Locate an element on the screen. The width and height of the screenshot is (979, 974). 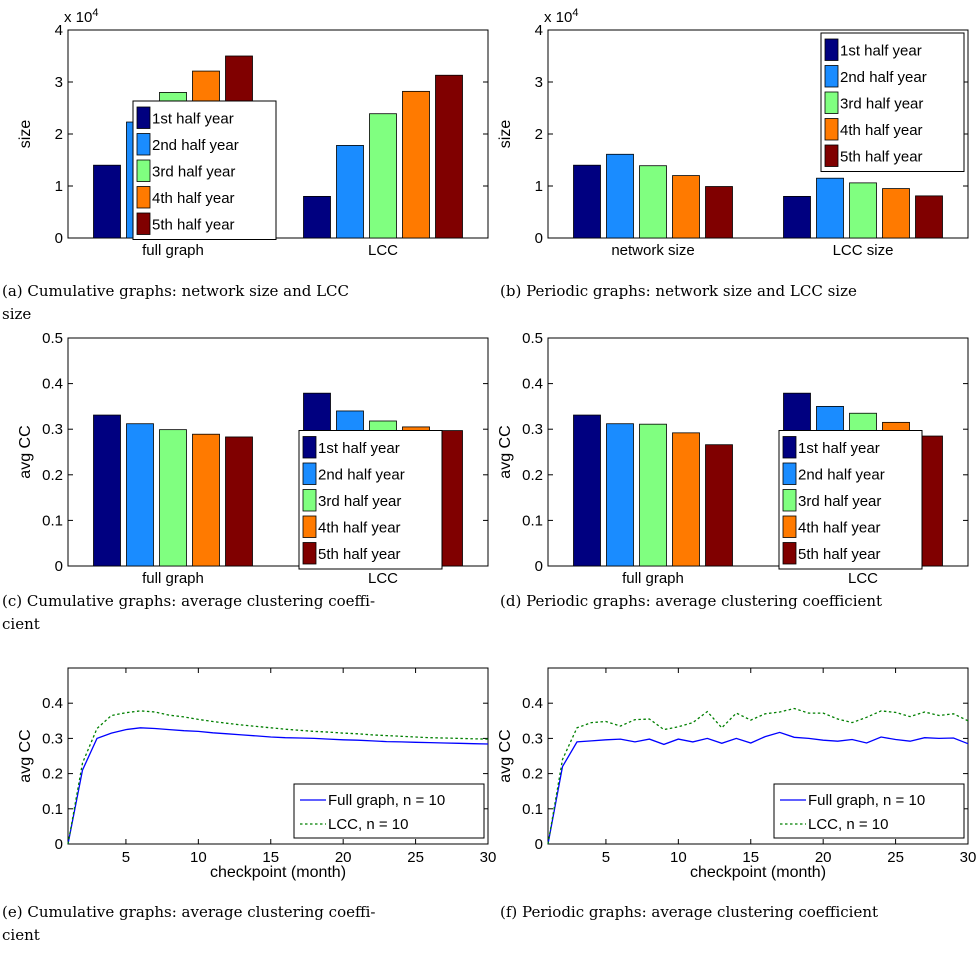
bar-2-second is located at coordinates (830, 208).